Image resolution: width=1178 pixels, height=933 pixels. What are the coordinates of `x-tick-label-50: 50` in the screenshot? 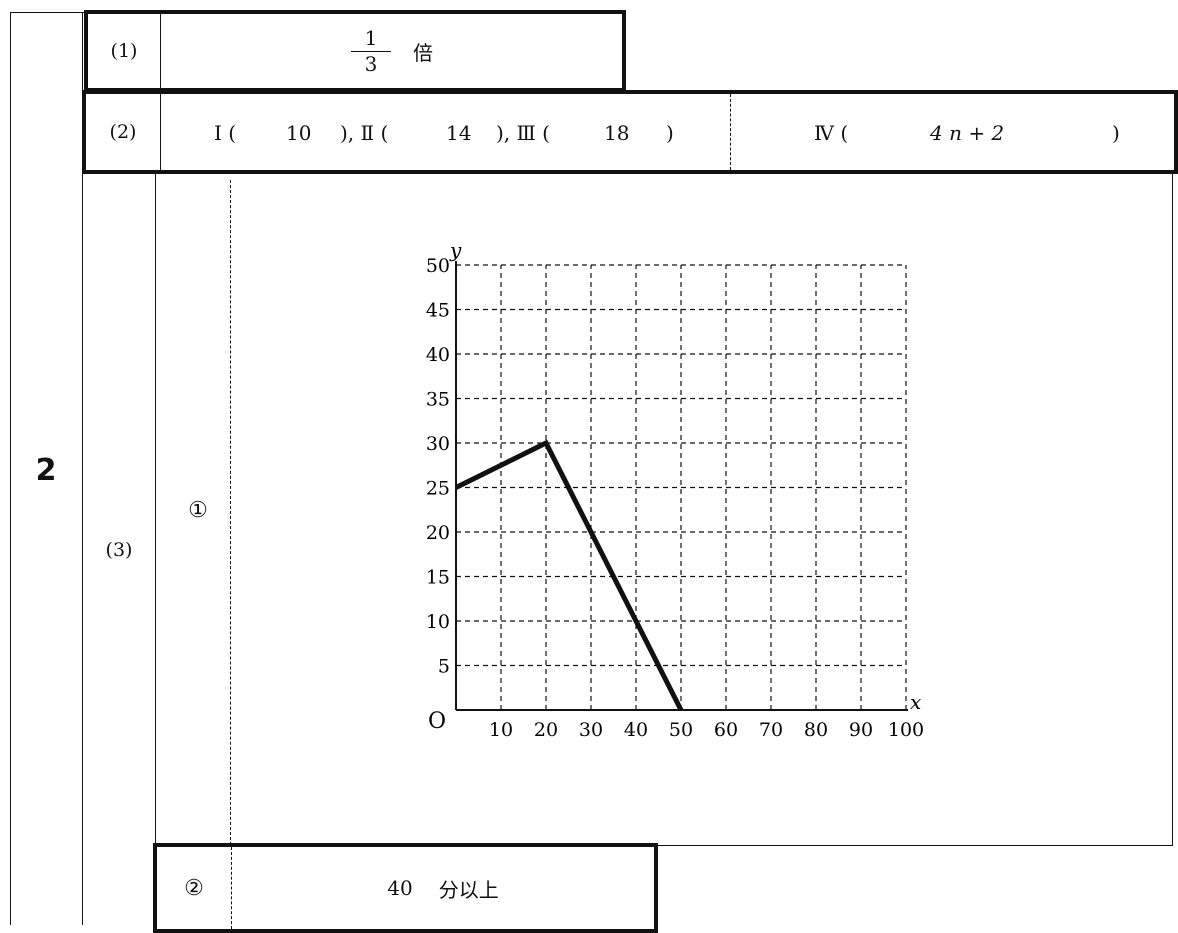 It's located at (681, 730).